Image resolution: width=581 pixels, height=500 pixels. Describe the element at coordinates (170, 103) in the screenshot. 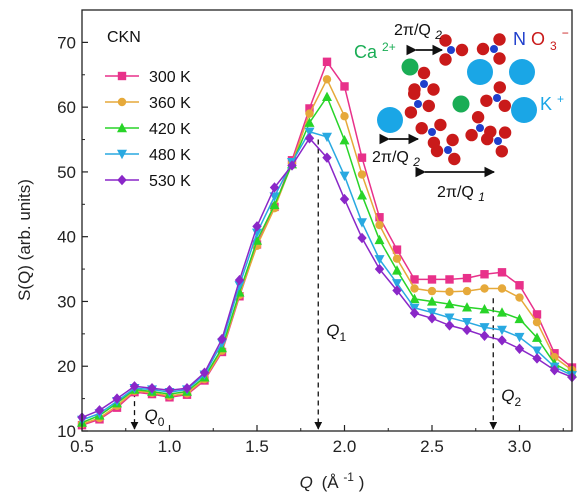

I see `legend-label: 360 K` at that location.